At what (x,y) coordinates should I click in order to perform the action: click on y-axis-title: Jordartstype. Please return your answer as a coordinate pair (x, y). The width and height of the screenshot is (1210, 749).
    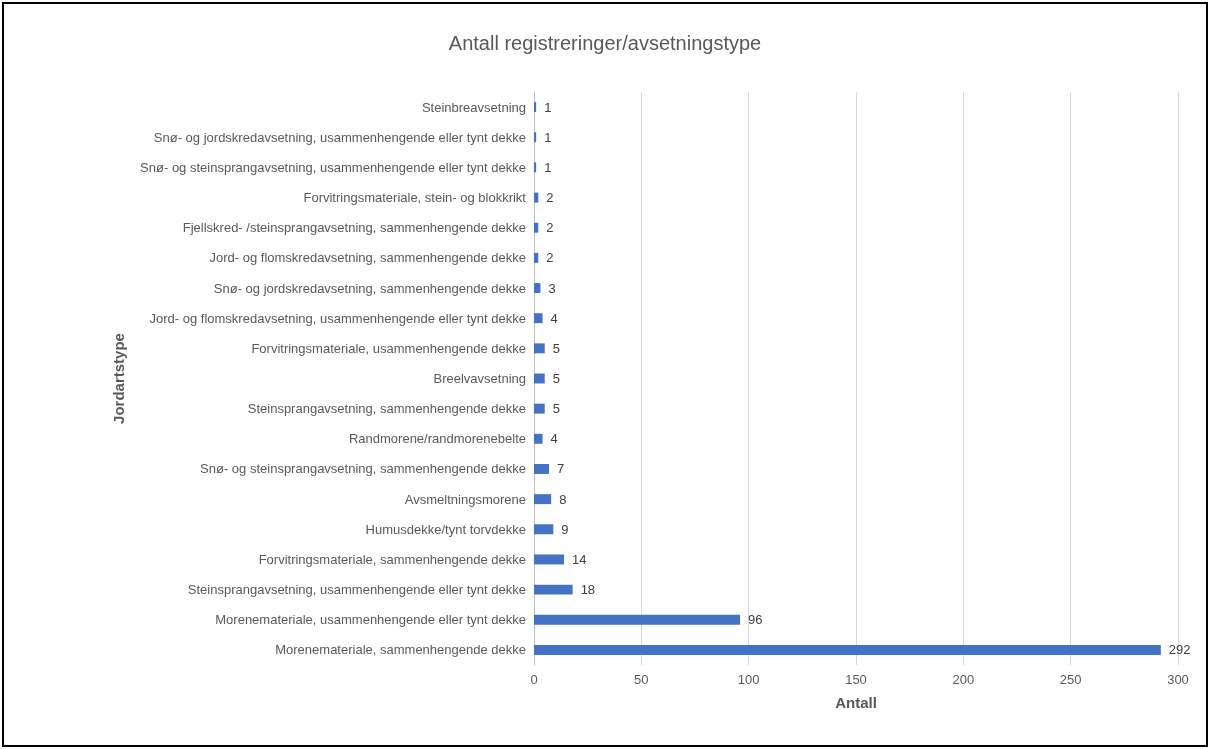
    Looking at the image, I should click on (118, 378).